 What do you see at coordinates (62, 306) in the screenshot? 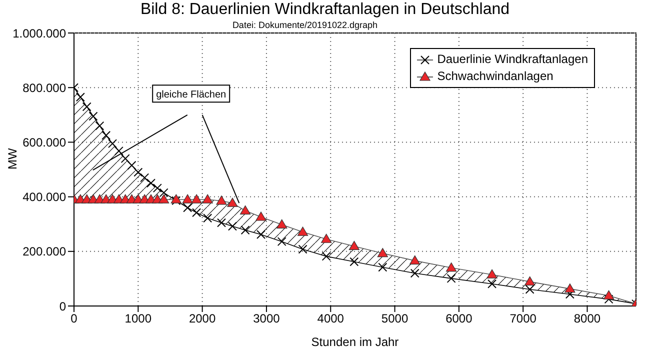
I see `y-tick-label: 0` at bounding box center [62, 306].